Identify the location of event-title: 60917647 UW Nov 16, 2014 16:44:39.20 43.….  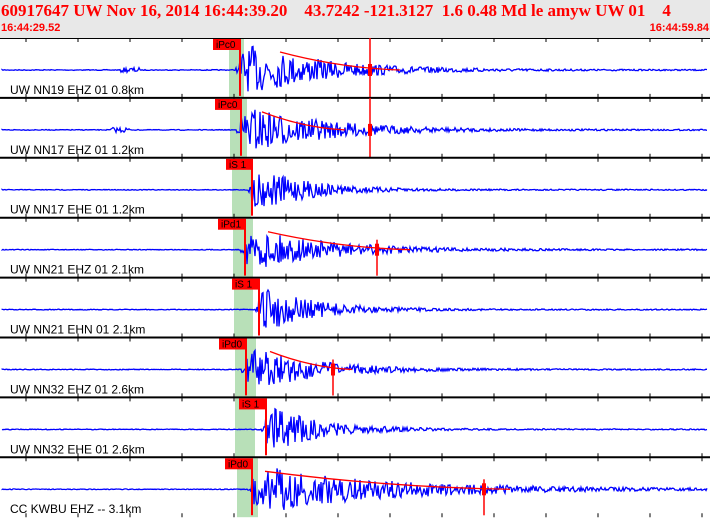
(336, 10).